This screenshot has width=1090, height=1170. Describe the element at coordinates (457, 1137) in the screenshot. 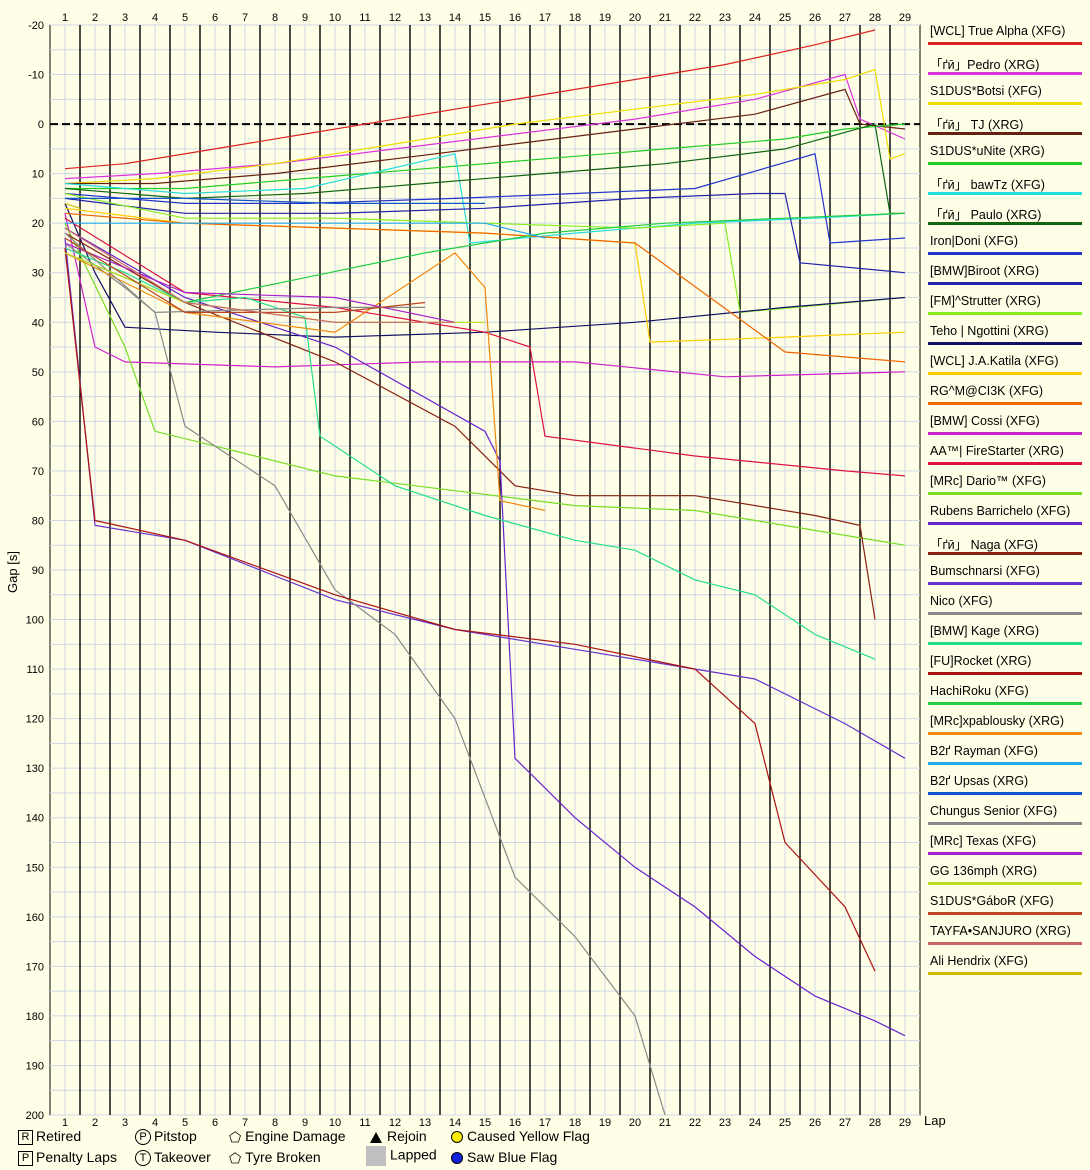

I see `yellow-flag-icon` at that location.